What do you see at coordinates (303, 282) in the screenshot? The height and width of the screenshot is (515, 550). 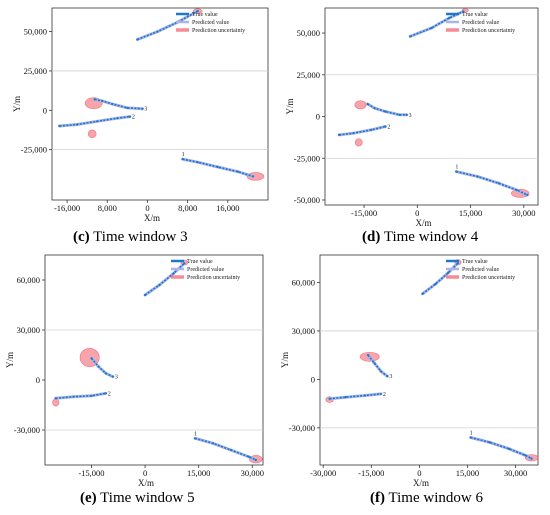 I see `y-tick-label: 60,000` at bounding box center [303, 282].